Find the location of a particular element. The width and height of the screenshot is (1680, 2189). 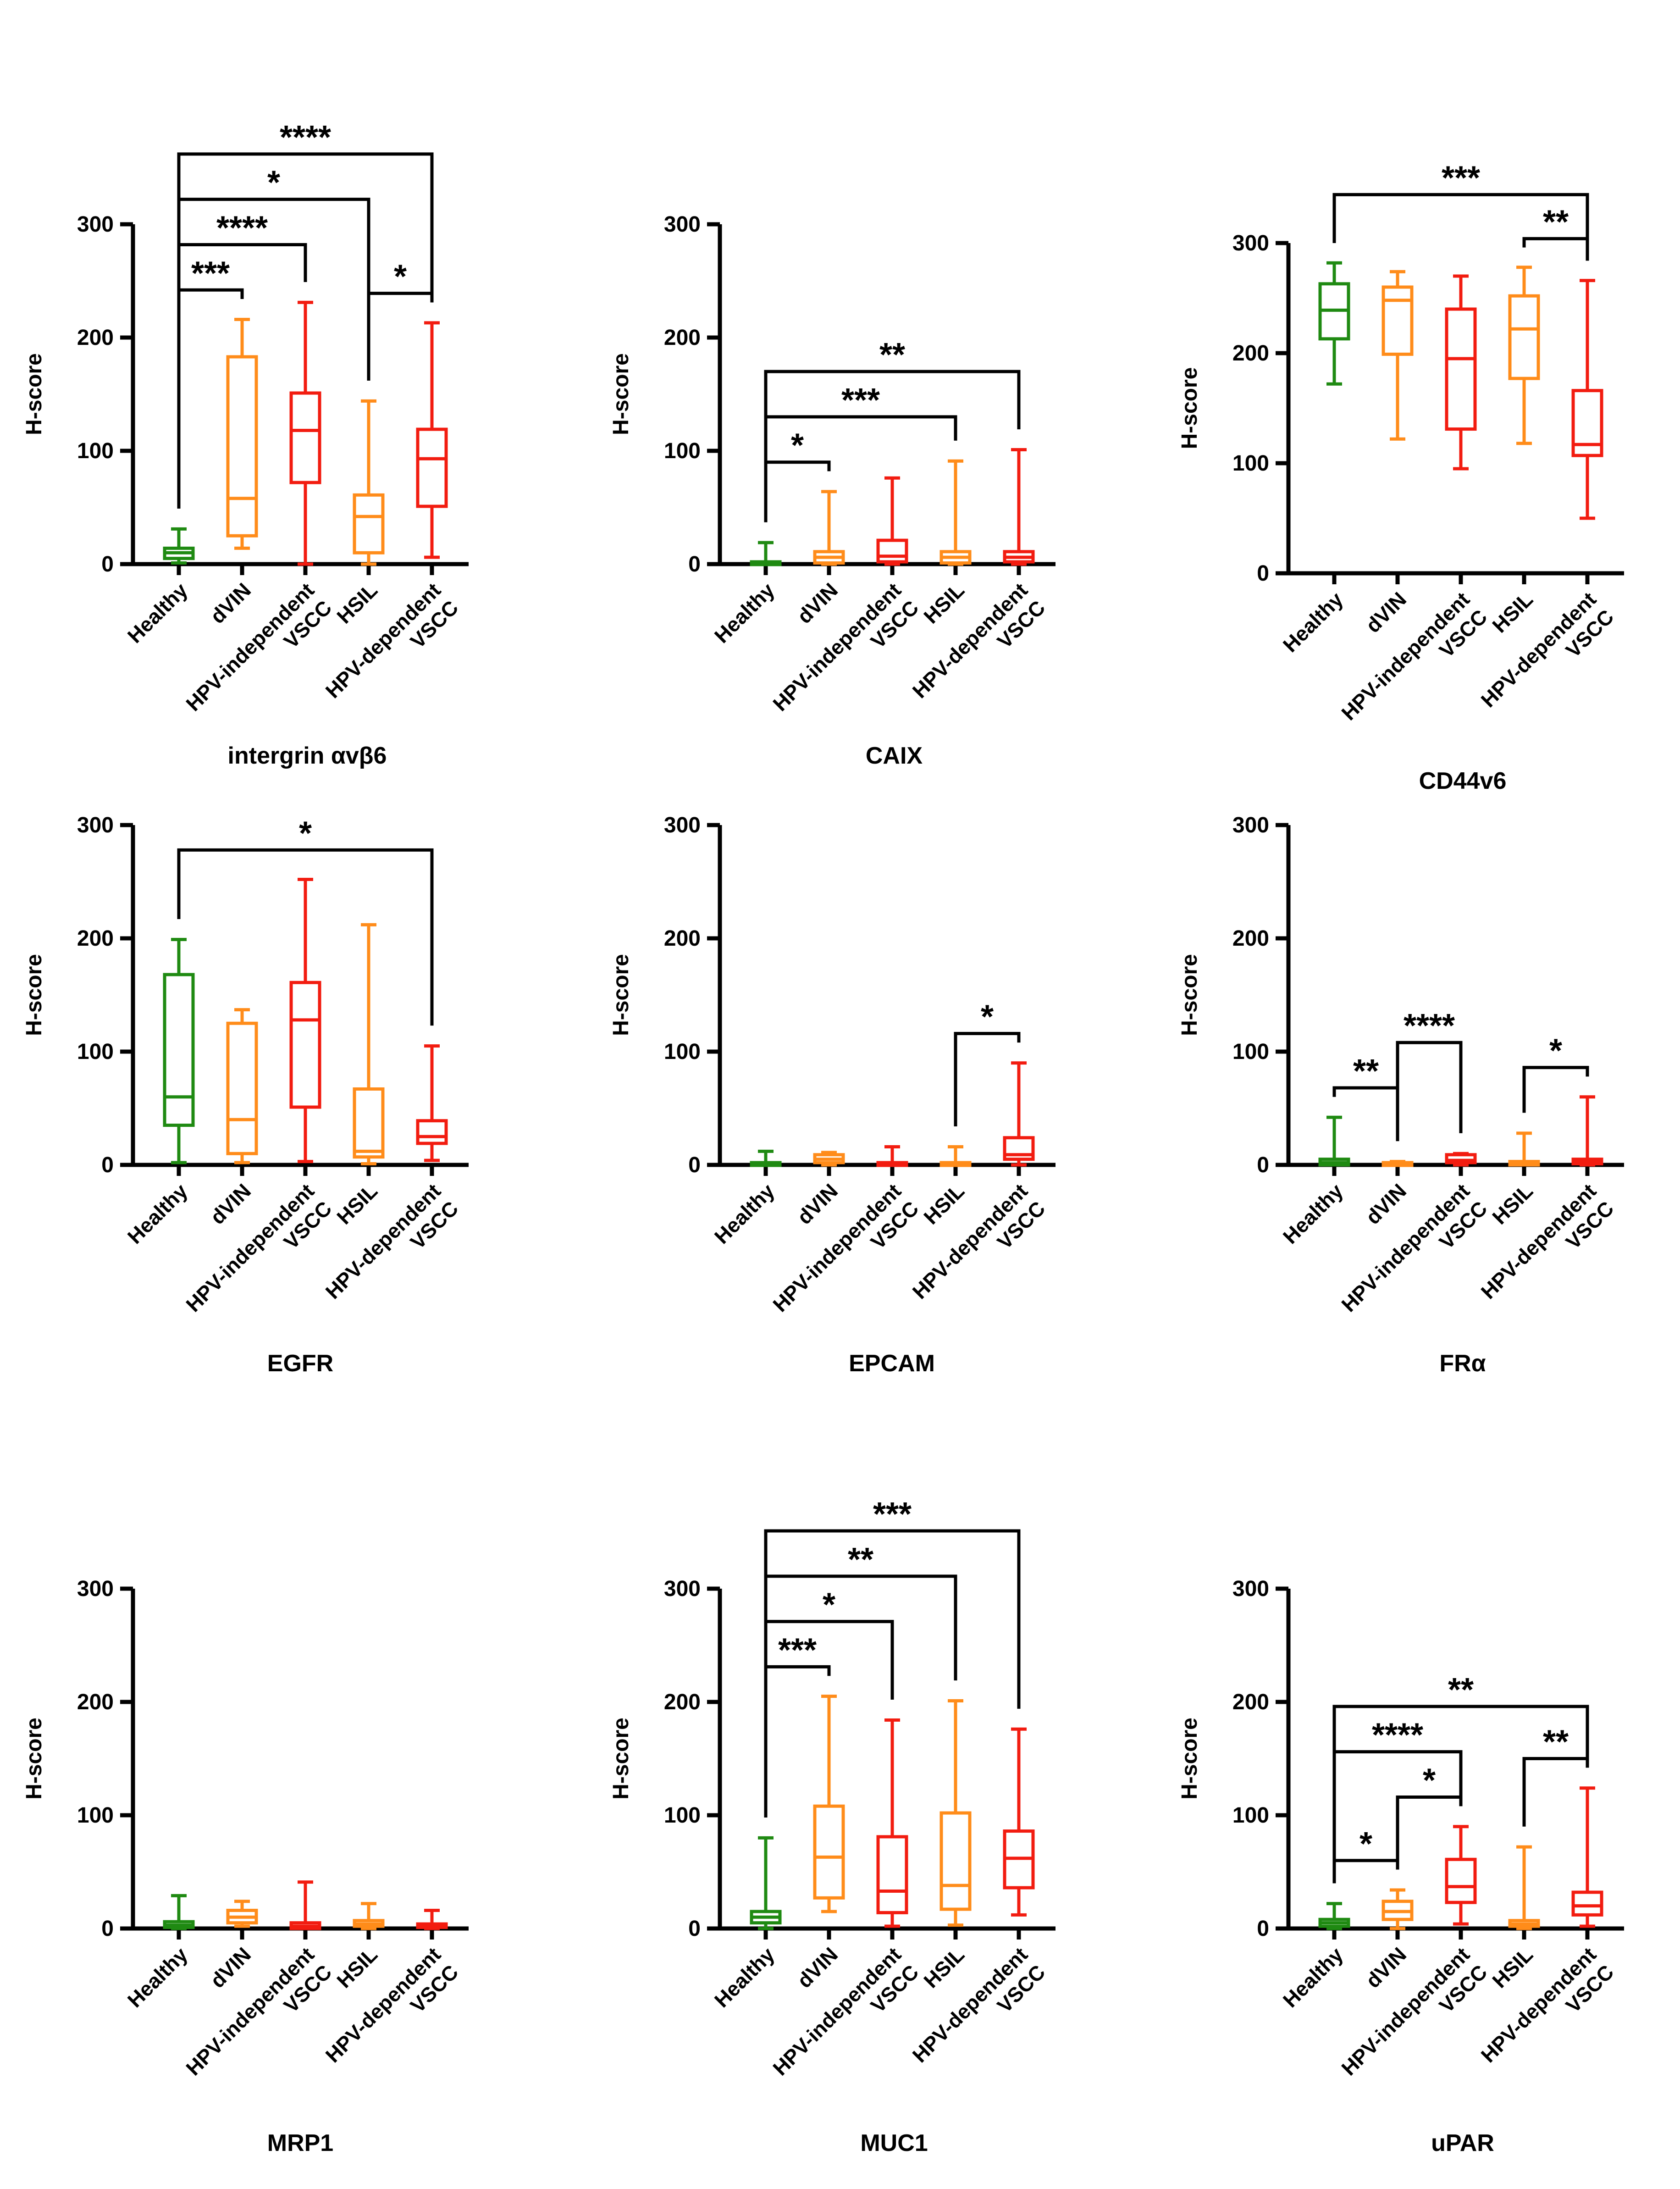

significance-label: ** is located at coordinates (1366, 1071).